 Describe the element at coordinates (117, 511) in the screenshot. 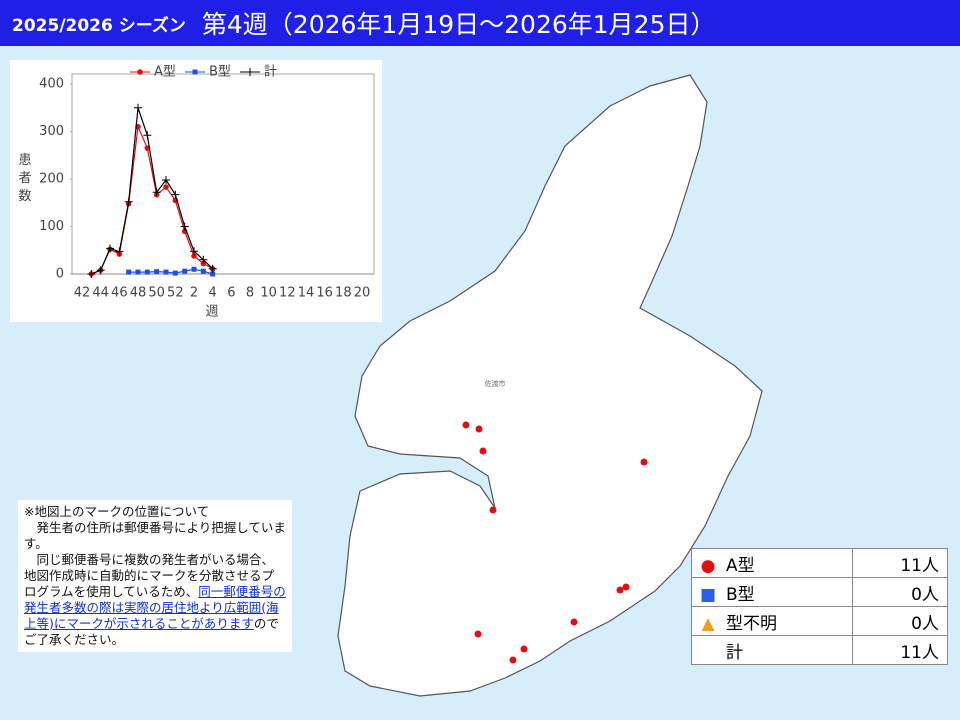

I see `note-heading: ※地図上のマークの位置について` at that location.